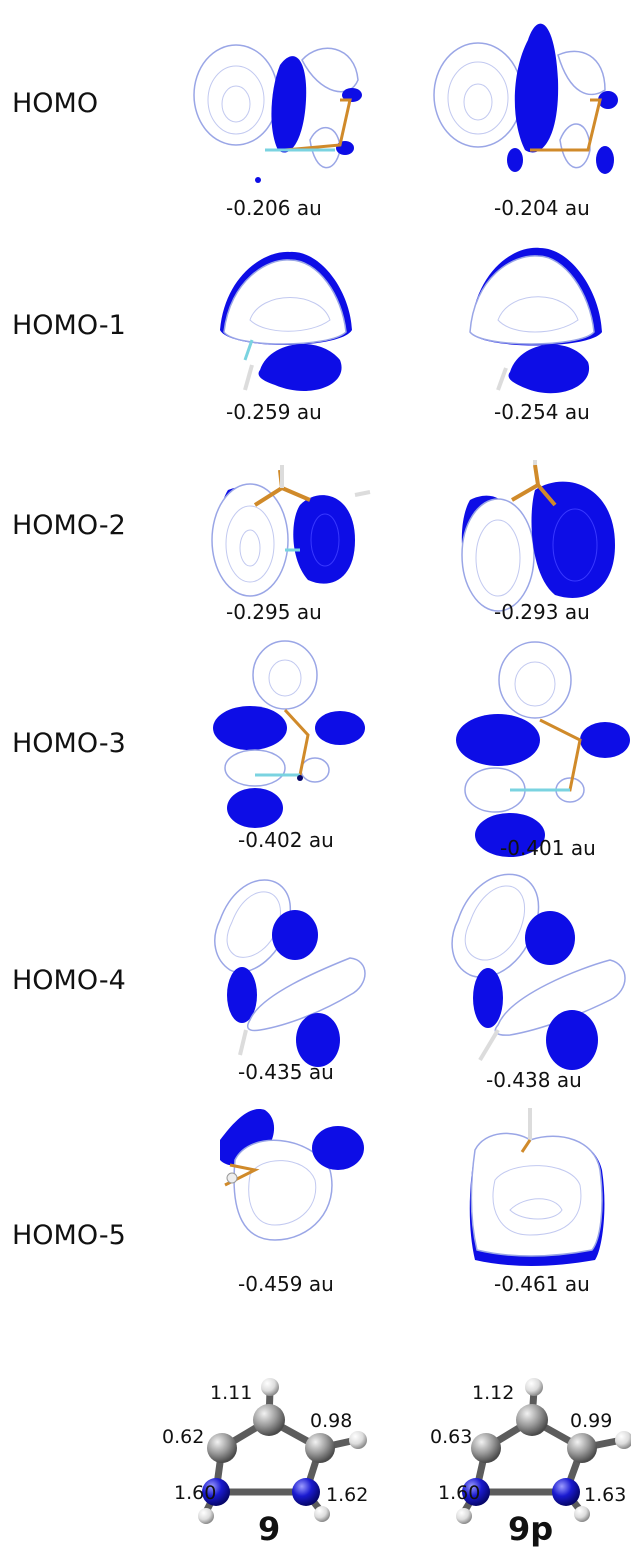 This screenshot has width=631, height=1551. What do you see at coordinates (69, 1235) in the screenshot?
I see `orbital-label: HOMO-5` at bounding box center [69, 1235].